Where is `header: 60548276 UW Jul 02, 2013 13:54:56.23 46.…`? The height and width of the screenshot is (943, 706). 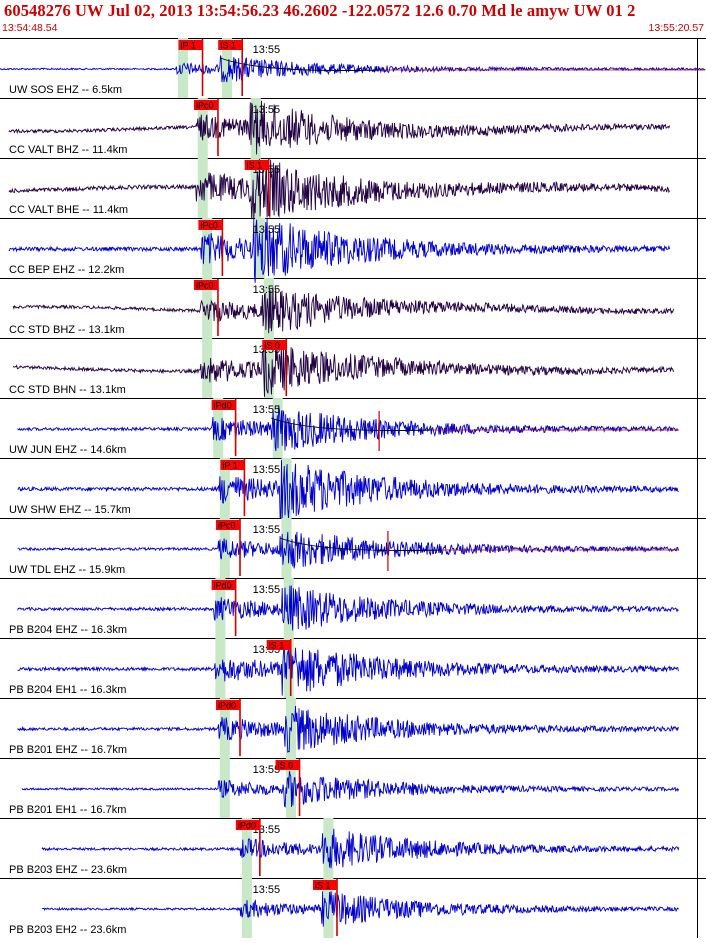 header: 60548276 UW Jul 02, 2013 13:54:56.23 46.… is located at coordinates (353, 19).